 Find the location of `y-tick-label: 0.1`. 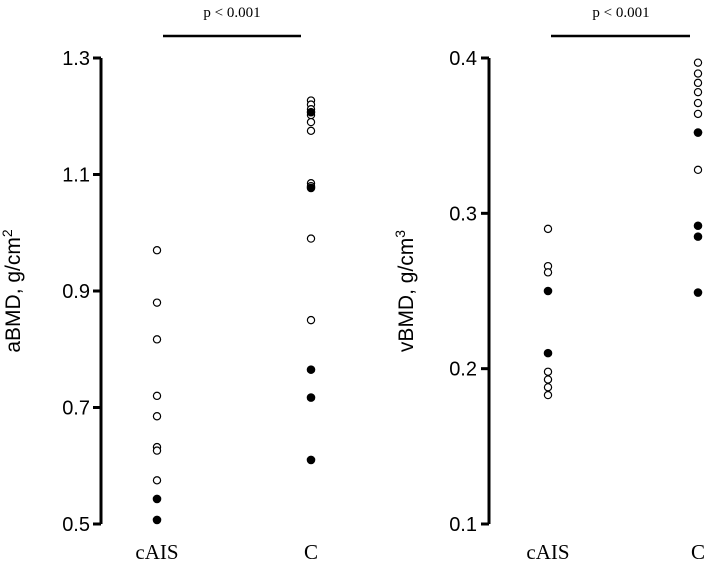

y-tick-label: 0.1 is located at coordinates (463, 525).